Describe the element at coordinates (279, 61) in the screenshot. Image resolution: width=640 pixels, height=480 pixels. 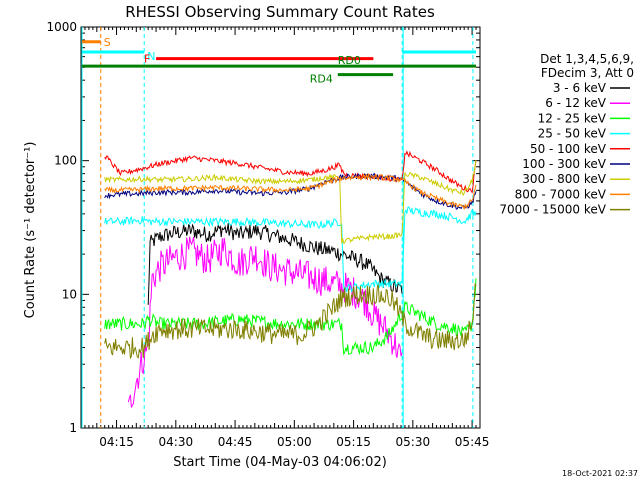
I see `state-bars: S NF RD0 RD4` at that location.